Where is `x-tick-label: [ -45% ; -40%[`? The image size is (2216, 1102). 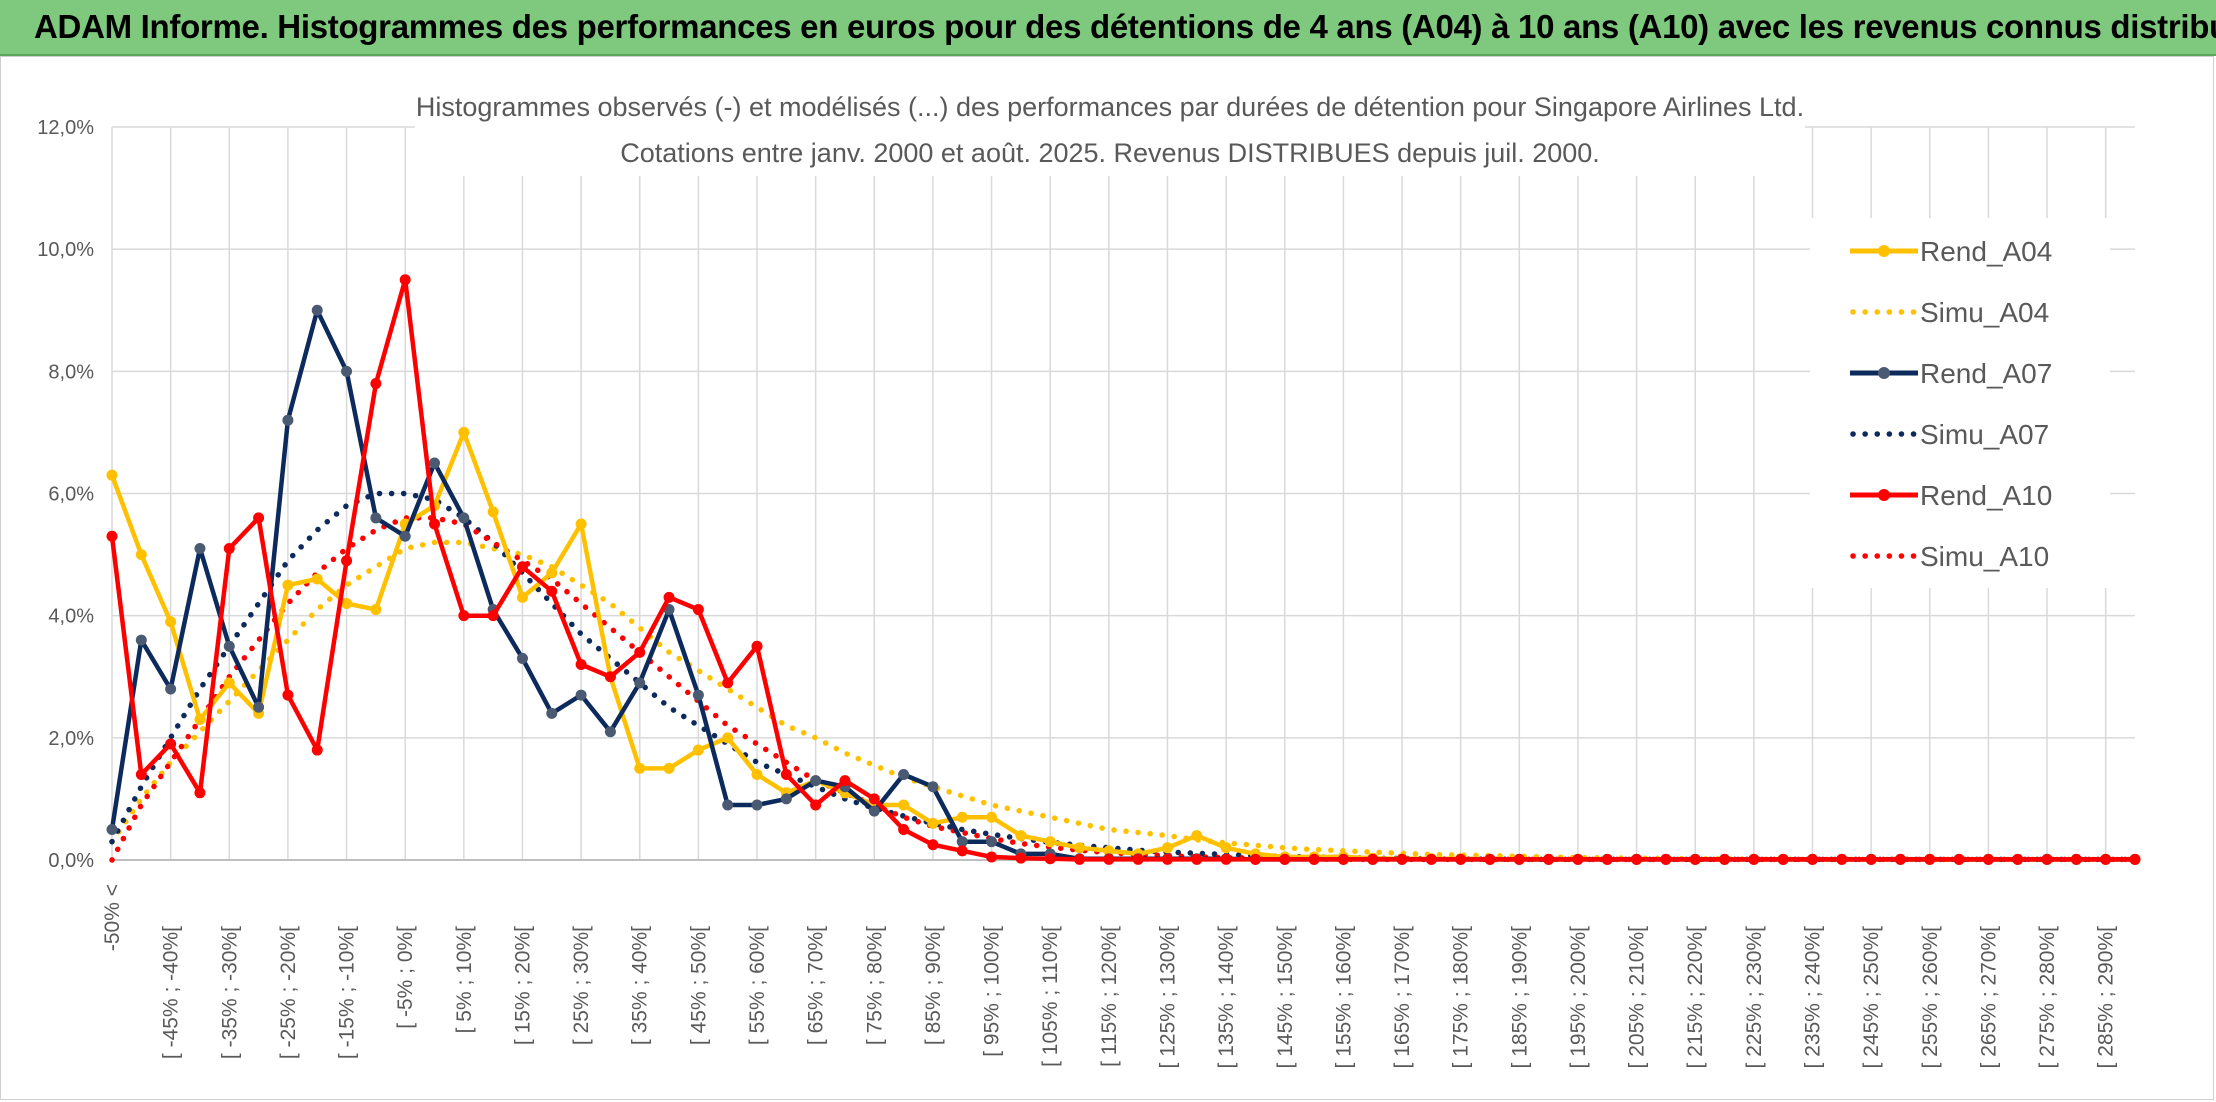
x-tick-label: [ -45% ; -40%[ is located at coordinates (171, 992).